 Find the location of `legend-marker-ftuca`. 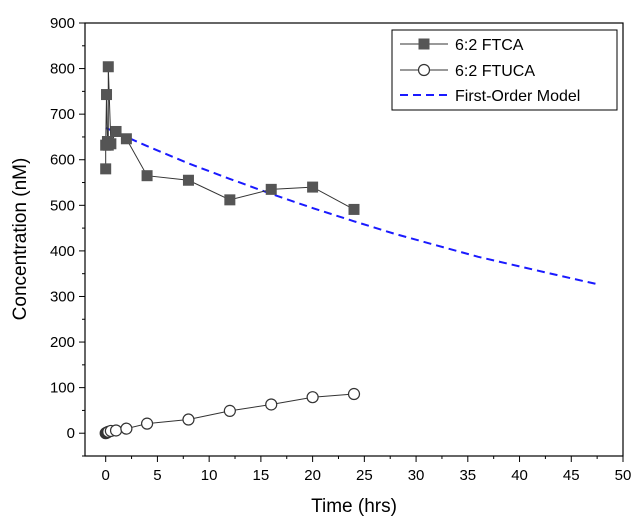

legend-marker-ftuca is located at coordinates (424, 70).